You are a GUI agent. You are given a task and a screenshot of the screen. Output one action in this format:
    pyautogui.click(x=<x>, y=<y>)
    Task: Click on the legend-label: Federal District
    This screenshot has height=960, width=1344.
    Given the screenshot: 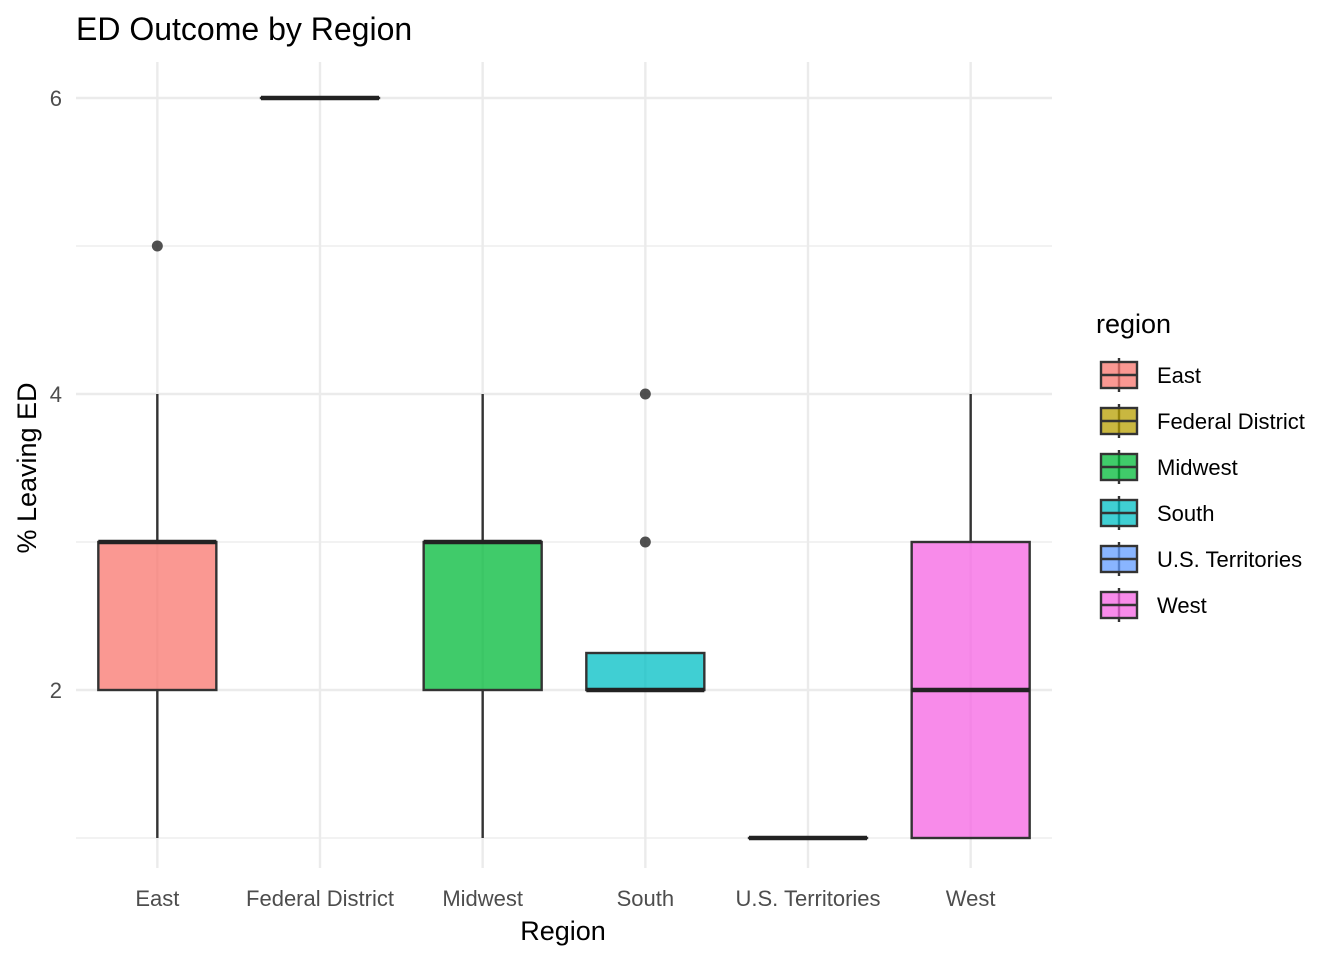 What is the action you would take?
    pyautogui.click(x=1231, y=421)
    